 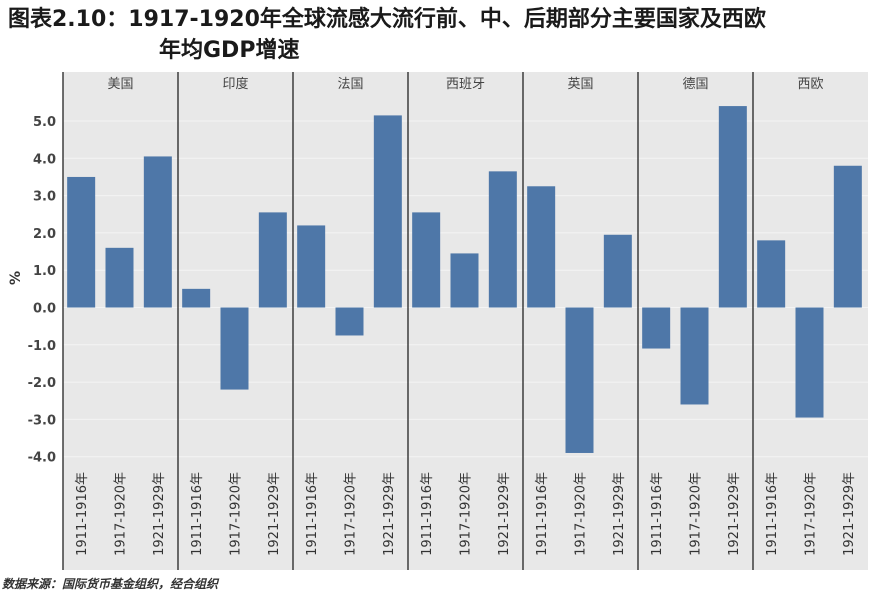 What do you see at coordinates (44, 309) in the screenshot?
I see `y-tick-label-5: 0.0` at bounding box center [44, 309].